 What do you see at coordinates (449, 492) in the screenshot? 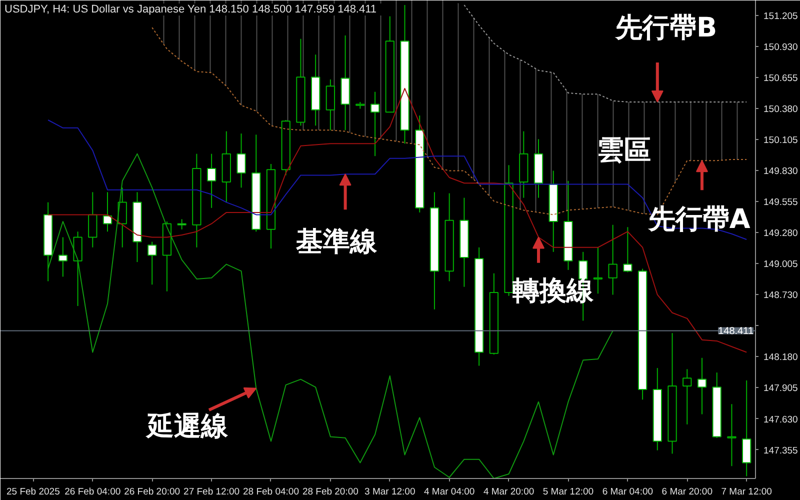
I see `x-tick-label: 4 Mar 04:00` at bounding box center [449, 492].